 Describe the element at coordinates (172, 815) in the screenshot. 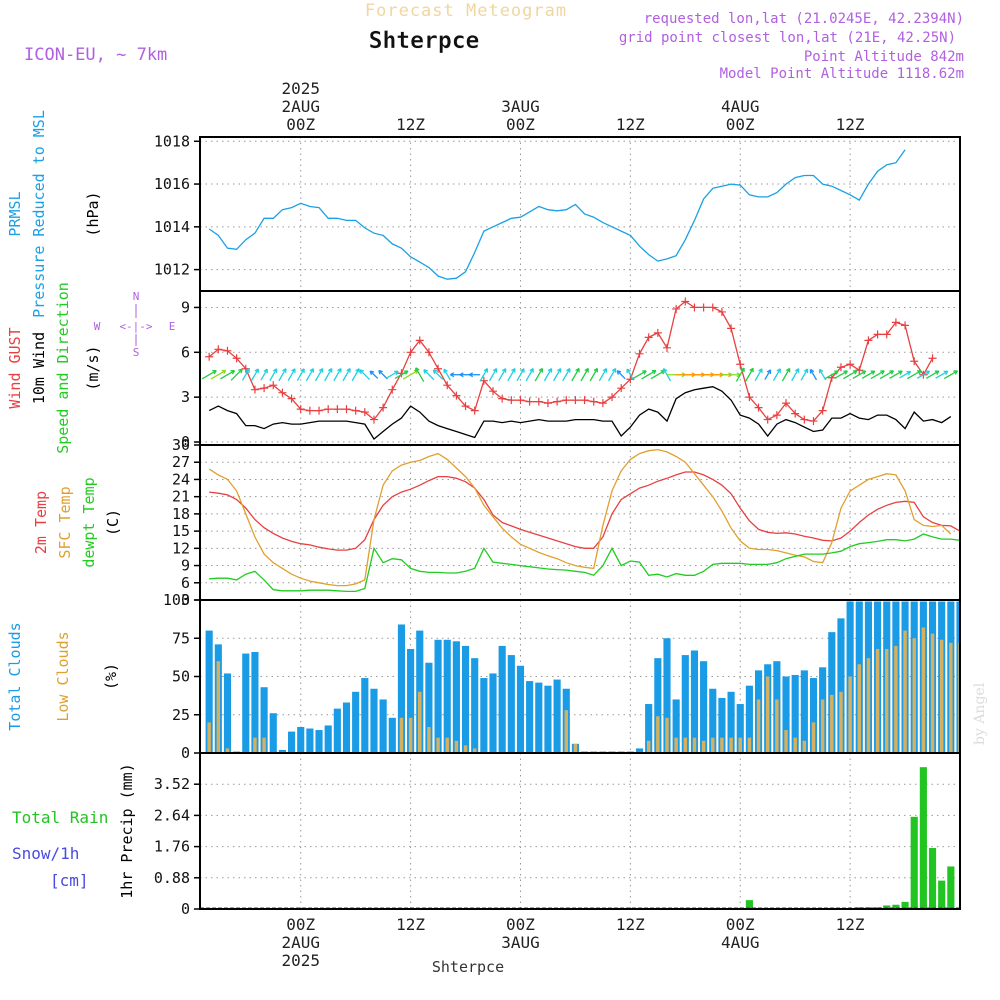

I see `y-tick-label: 2.64` at that location.